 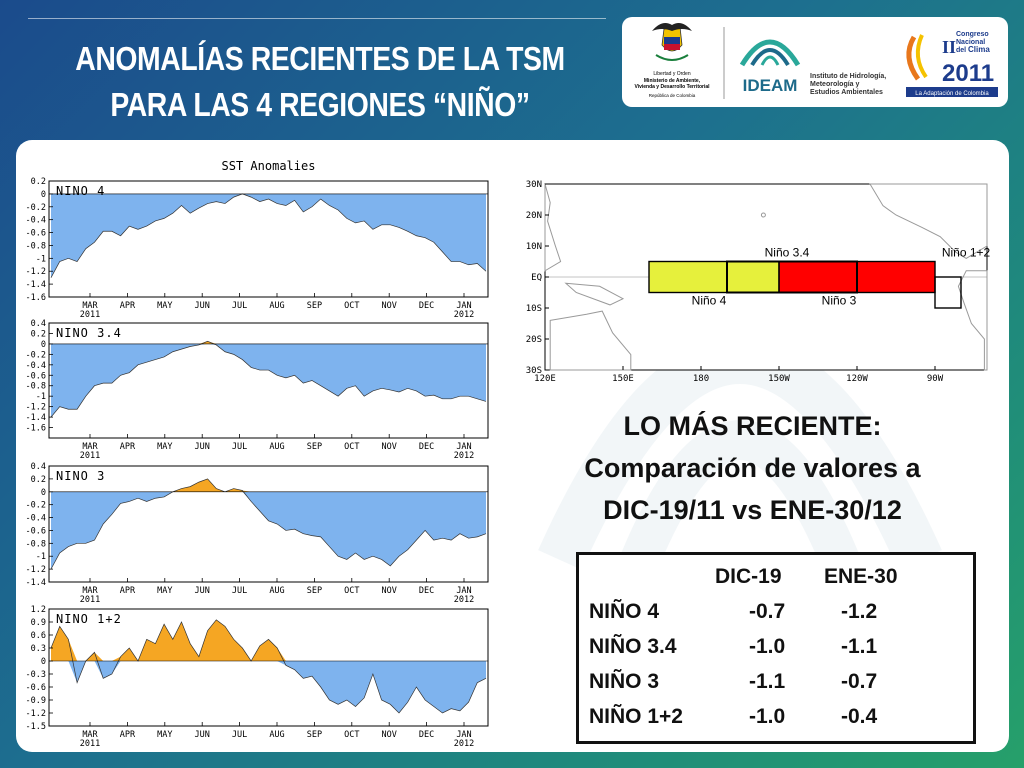 I want to click on congreso-tagline: La Adaptación de Colombia, so click(x=952, y=94).